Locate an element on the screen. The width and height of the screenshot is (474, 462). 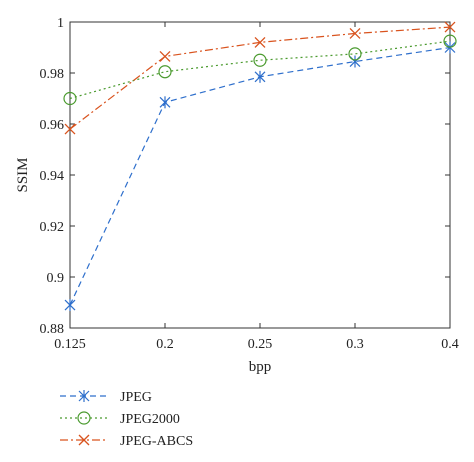
series-line-jpeg2000 is located at coordinates (260, 70).